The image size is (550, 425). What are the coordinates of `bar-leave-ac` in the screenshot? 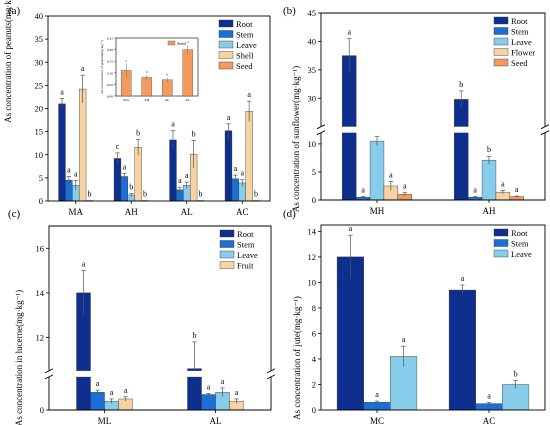 It's located at (516, 397).